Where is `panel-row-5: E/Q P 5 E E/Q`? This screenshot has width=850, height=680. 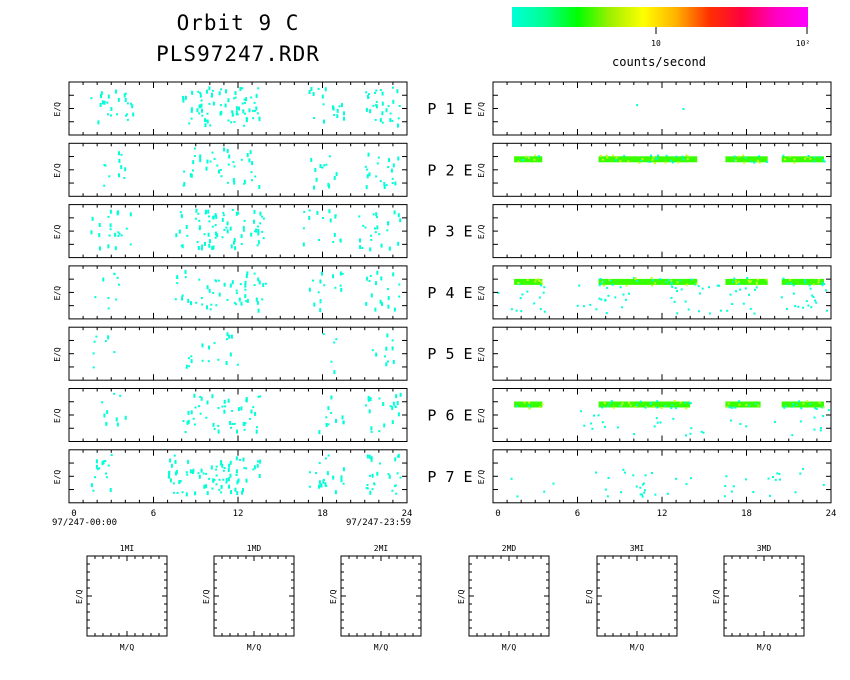 panel-row-5: E/Q P 5 E E/Q is located at coordinates (442, 353).